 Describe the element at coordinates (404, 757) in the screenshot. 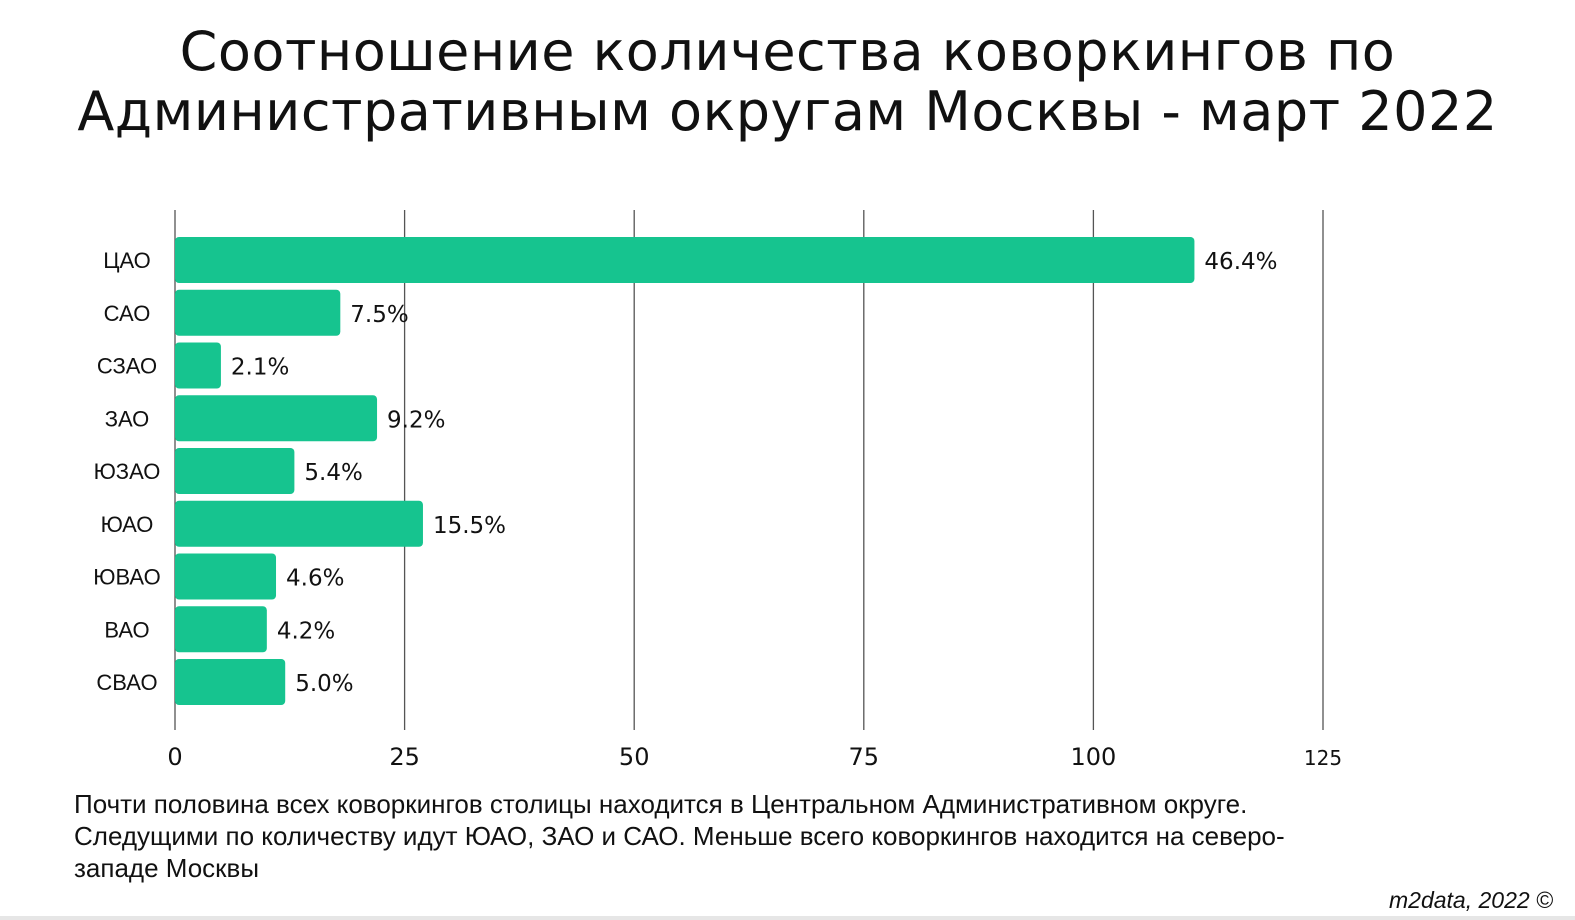

I see `x-tick-label-25: 25` at that location.